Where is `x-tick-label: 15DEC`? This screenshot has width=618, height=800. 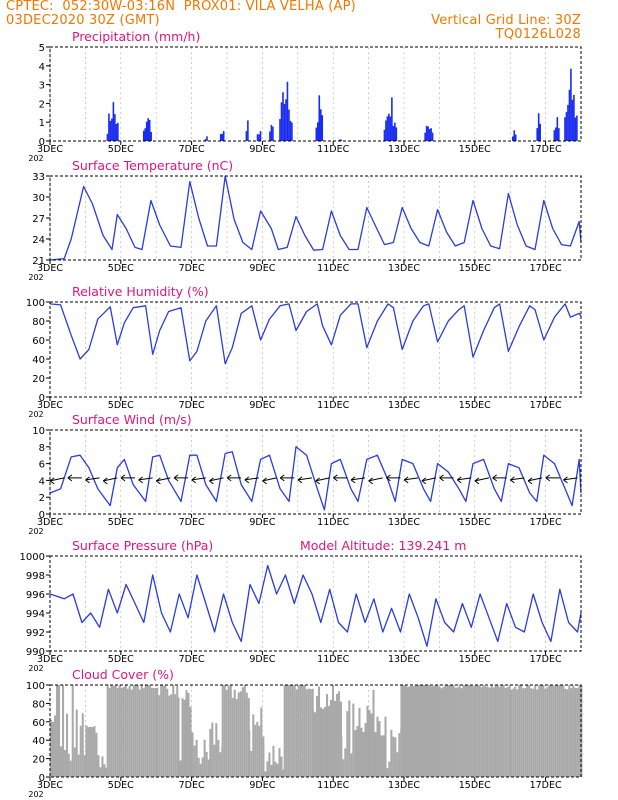 x-tick-label: 15DEC is located at coordinates (475, 405).